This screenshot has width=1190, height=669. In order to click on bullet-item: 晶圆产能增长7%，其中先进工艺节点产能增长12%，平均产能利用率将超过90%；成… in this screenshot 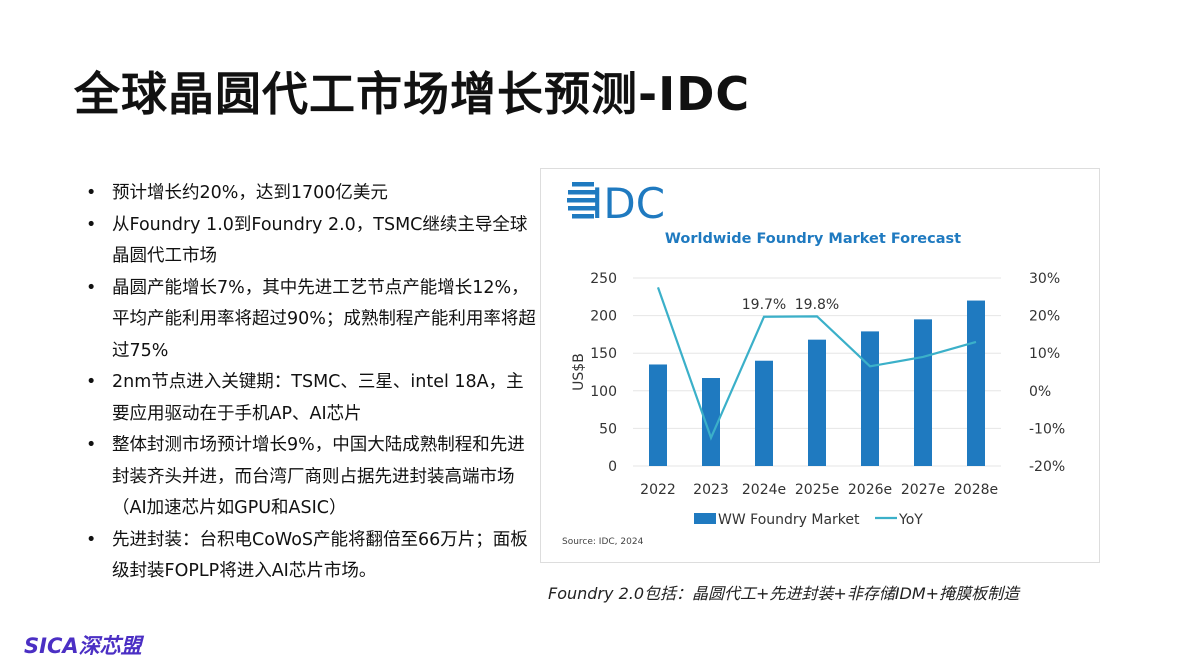, I will do `click(311, 320)`.